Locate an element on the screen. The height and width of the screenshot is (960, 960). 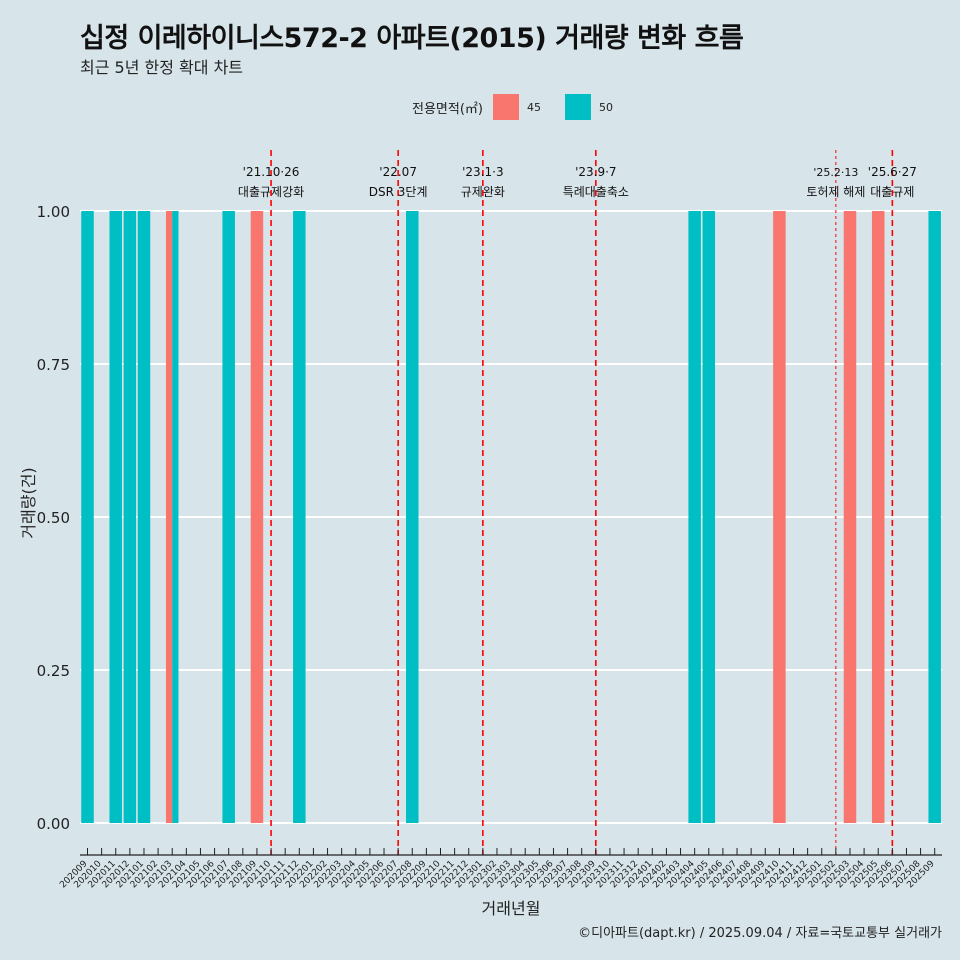
legend: 전용면적(㎡) 45 50 is located at coordinates (524, 107).